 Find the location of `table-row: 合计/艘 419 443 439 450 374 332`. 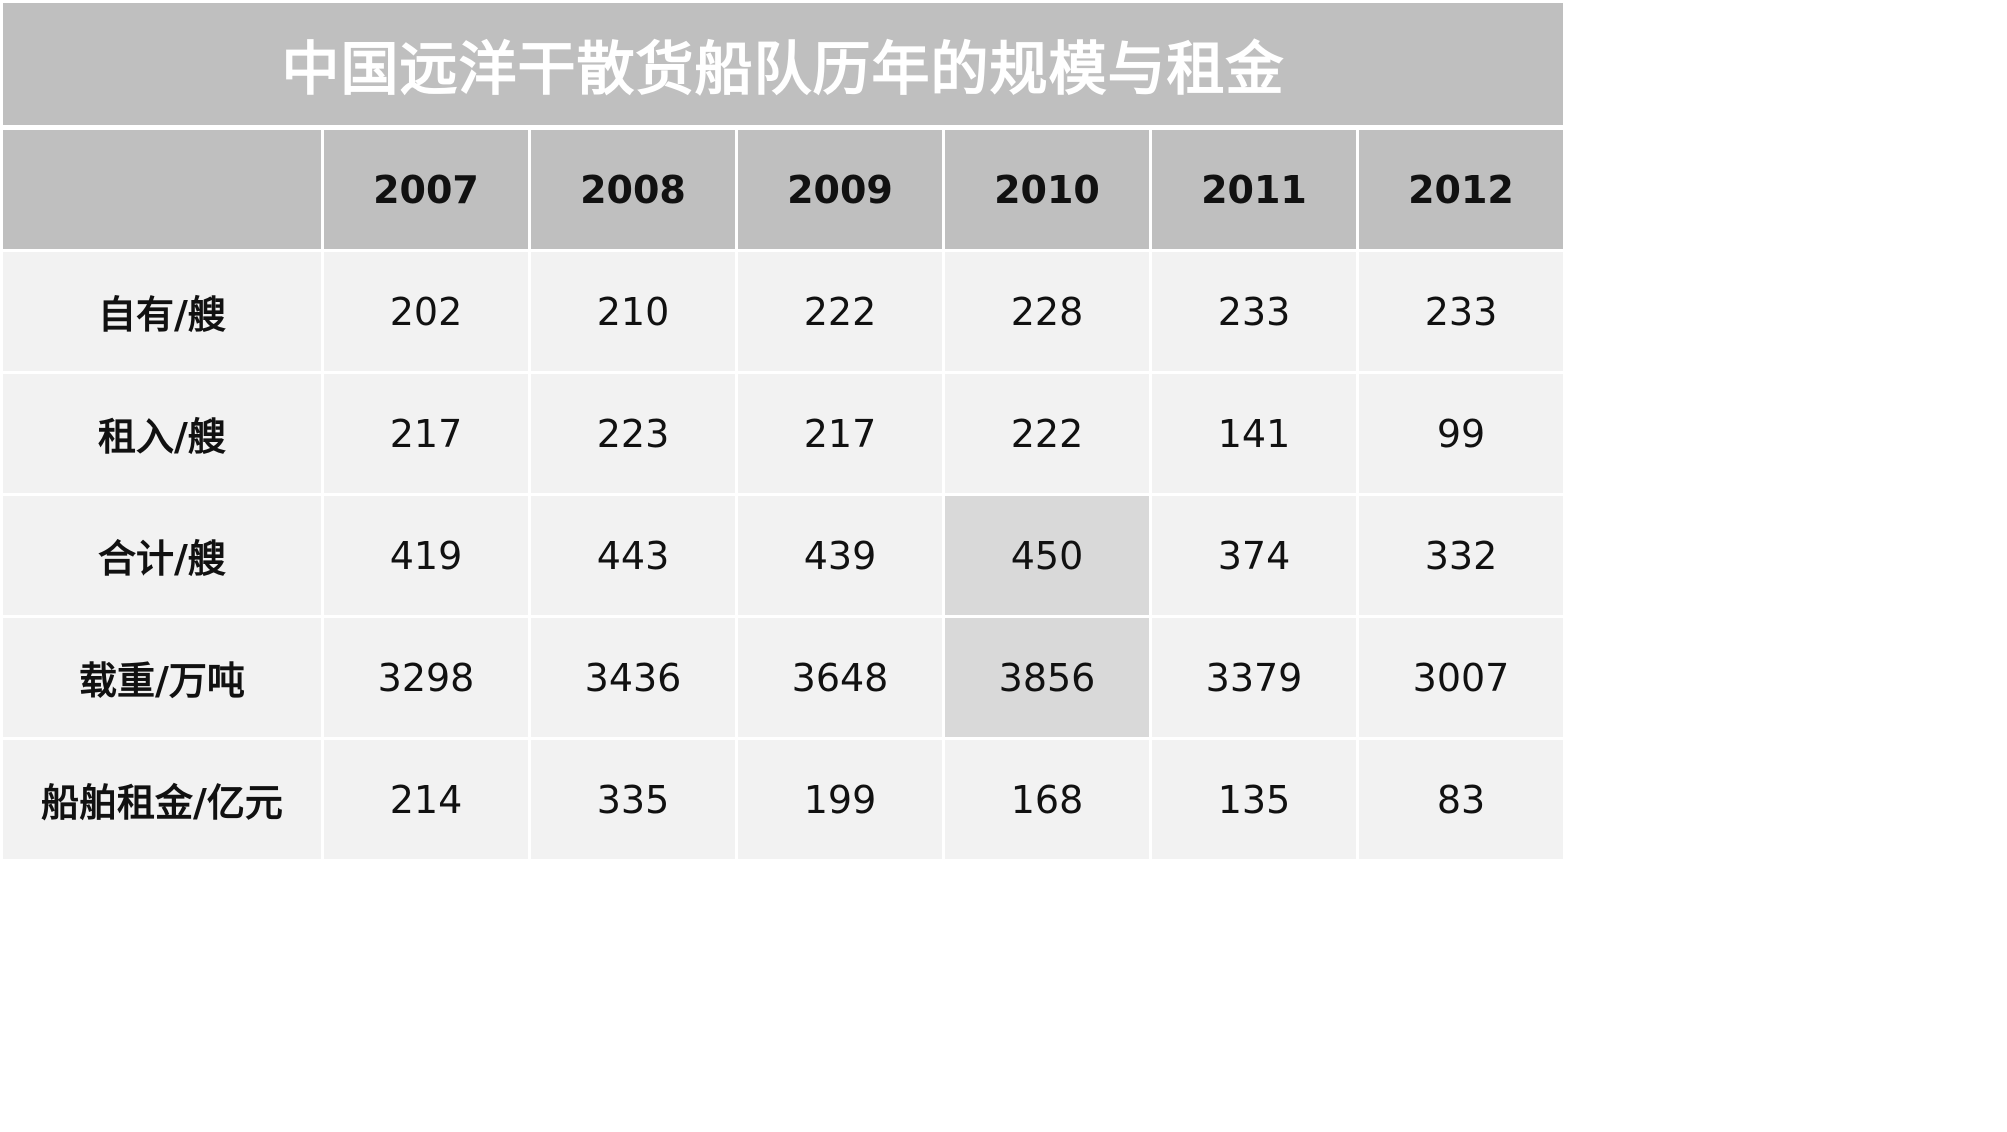

table-row: 合计/艘 419 443 439 450 374 332 is located at coordinates (783, 555).